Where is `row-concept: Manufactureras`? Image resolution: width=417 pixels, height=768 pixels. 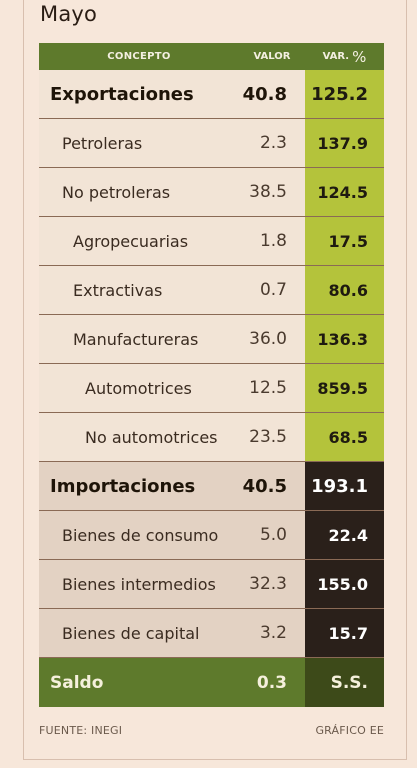
row-concept: Manufactureras is located at coordinates (136, 339).